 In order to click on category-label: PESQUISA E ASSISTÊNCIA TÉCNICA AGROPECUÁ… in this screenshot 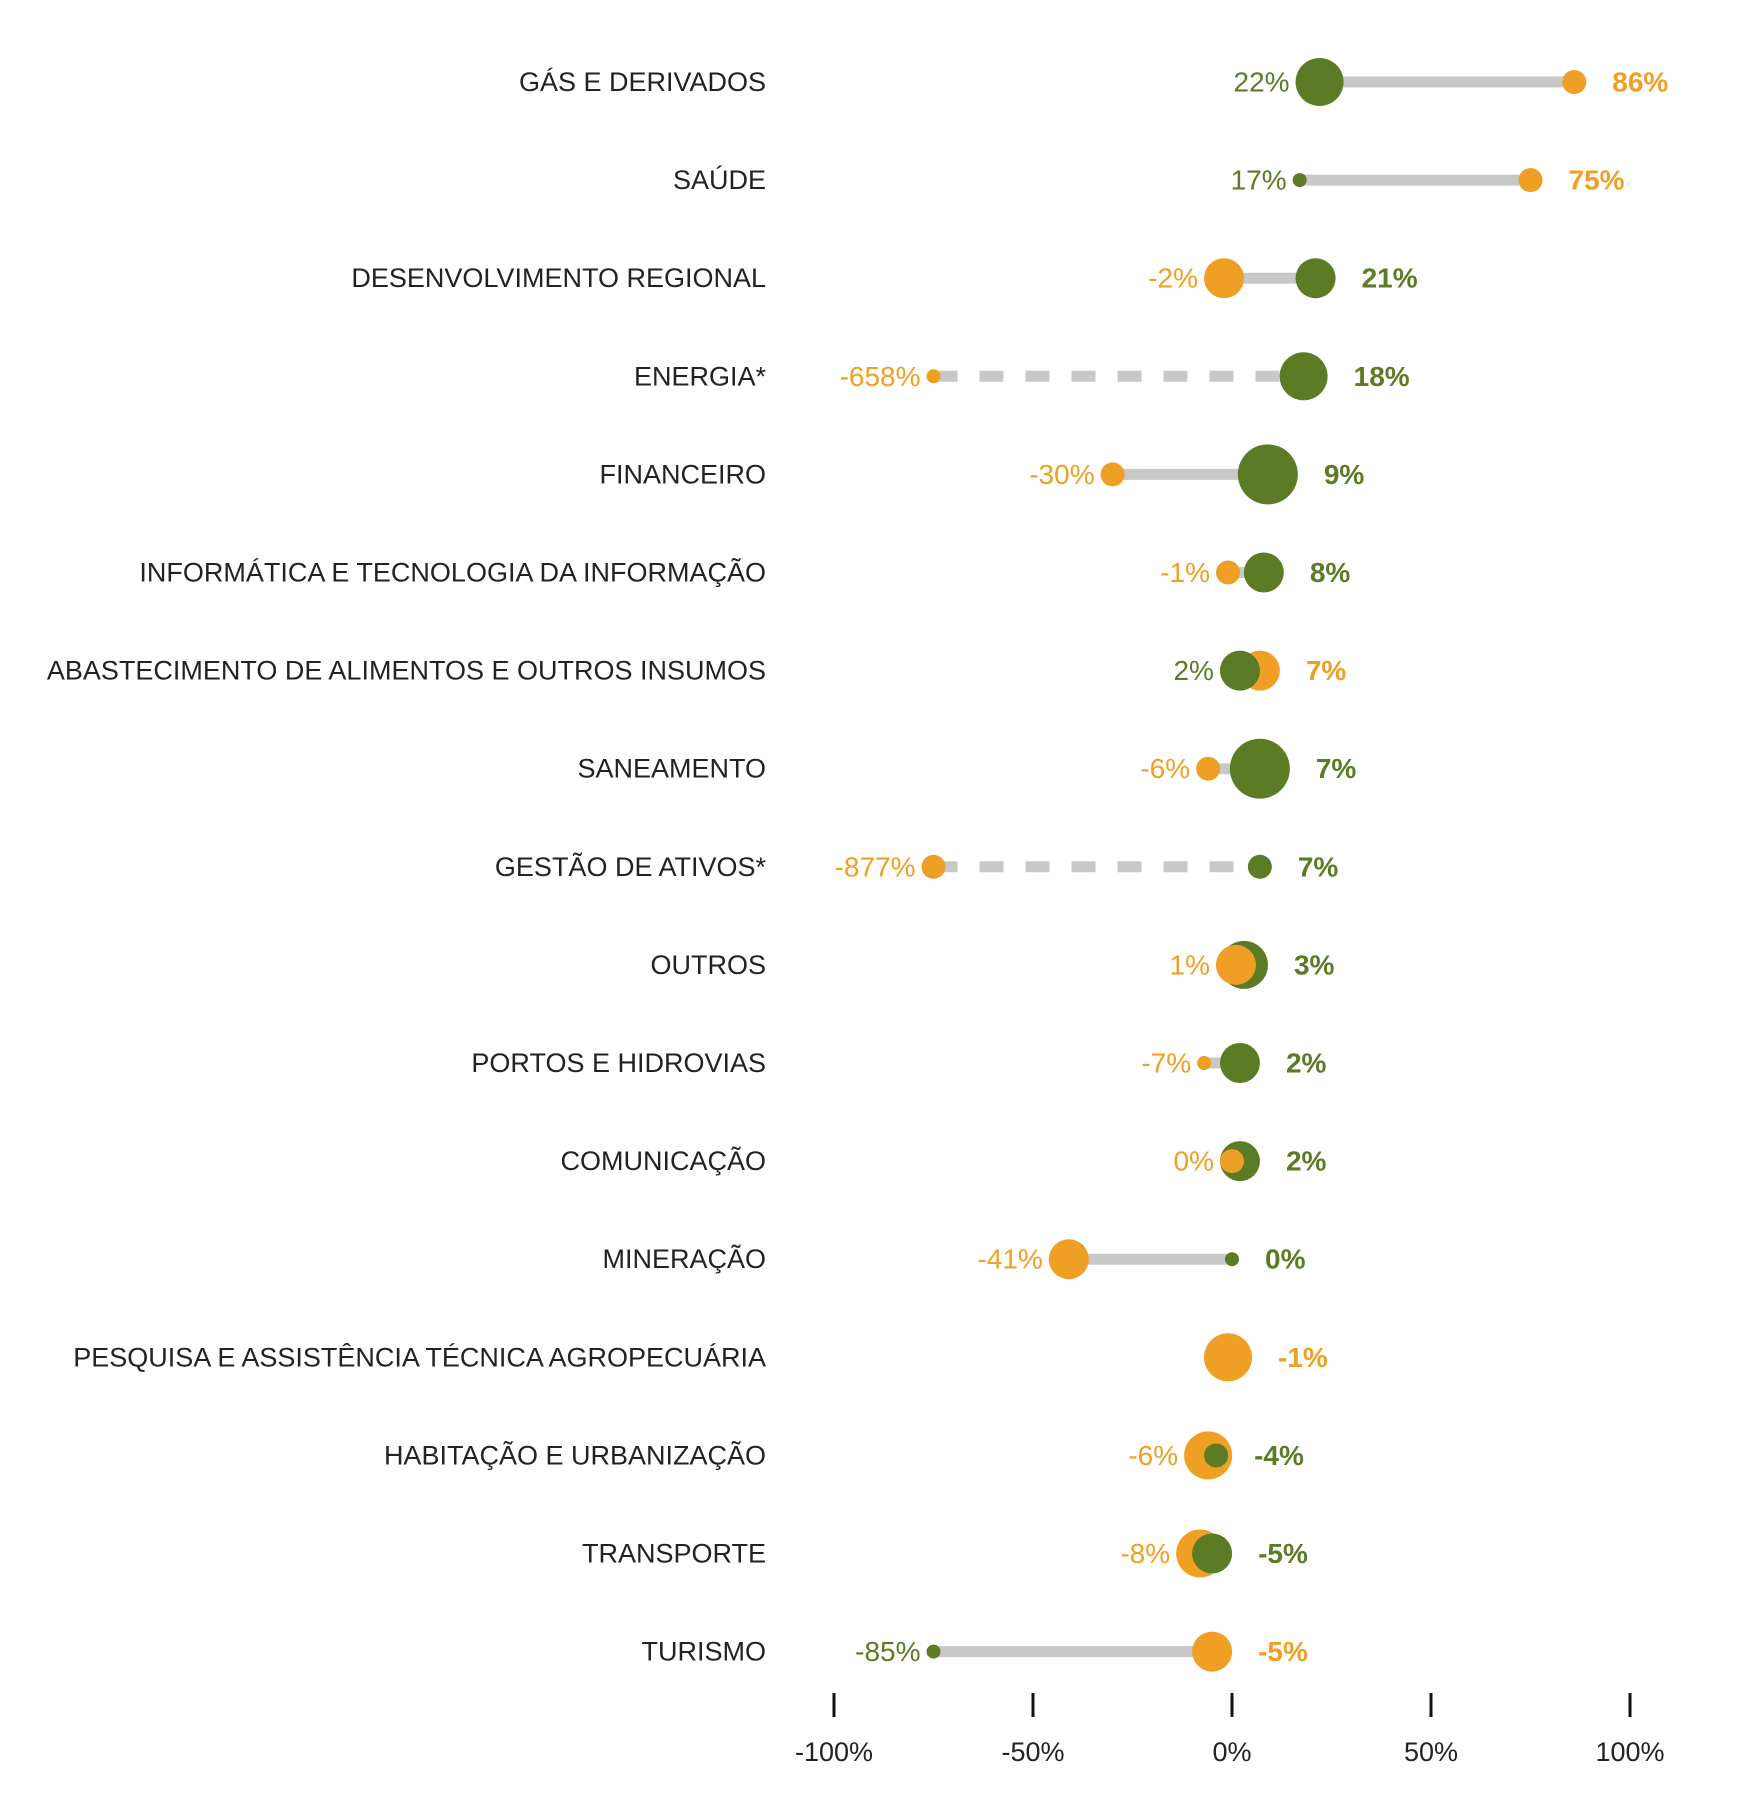, I will do `click(419, 1356)`.